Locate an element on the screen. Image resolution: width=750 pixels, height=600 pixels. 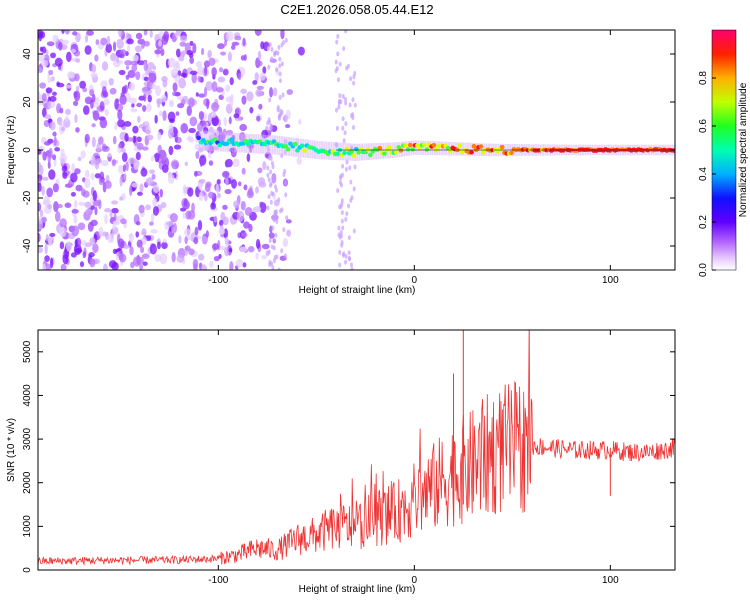
snr-ytick-label: 4000 is located at coordinates (27, 395).